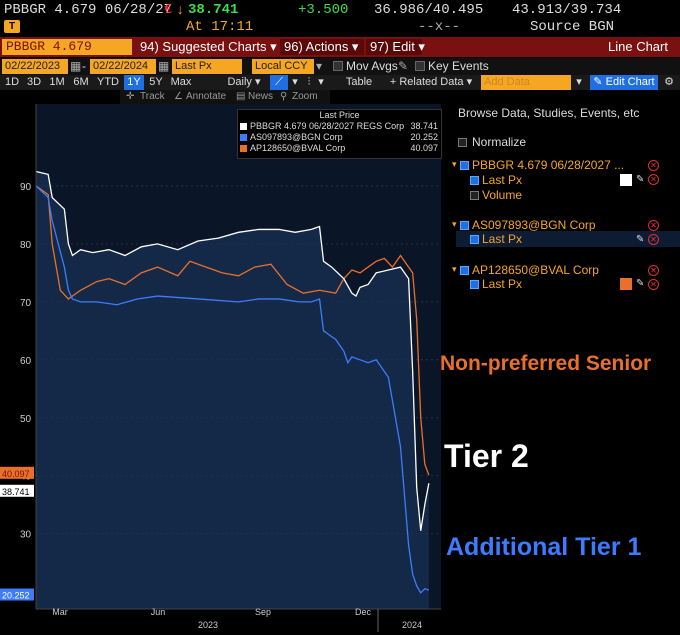 The width and height of the screenshot is (680, 635). What do you see at coordinates (12, 82) in the screenshot?
I see `period-button-1d: 1D` at bounding box center [12, 82].